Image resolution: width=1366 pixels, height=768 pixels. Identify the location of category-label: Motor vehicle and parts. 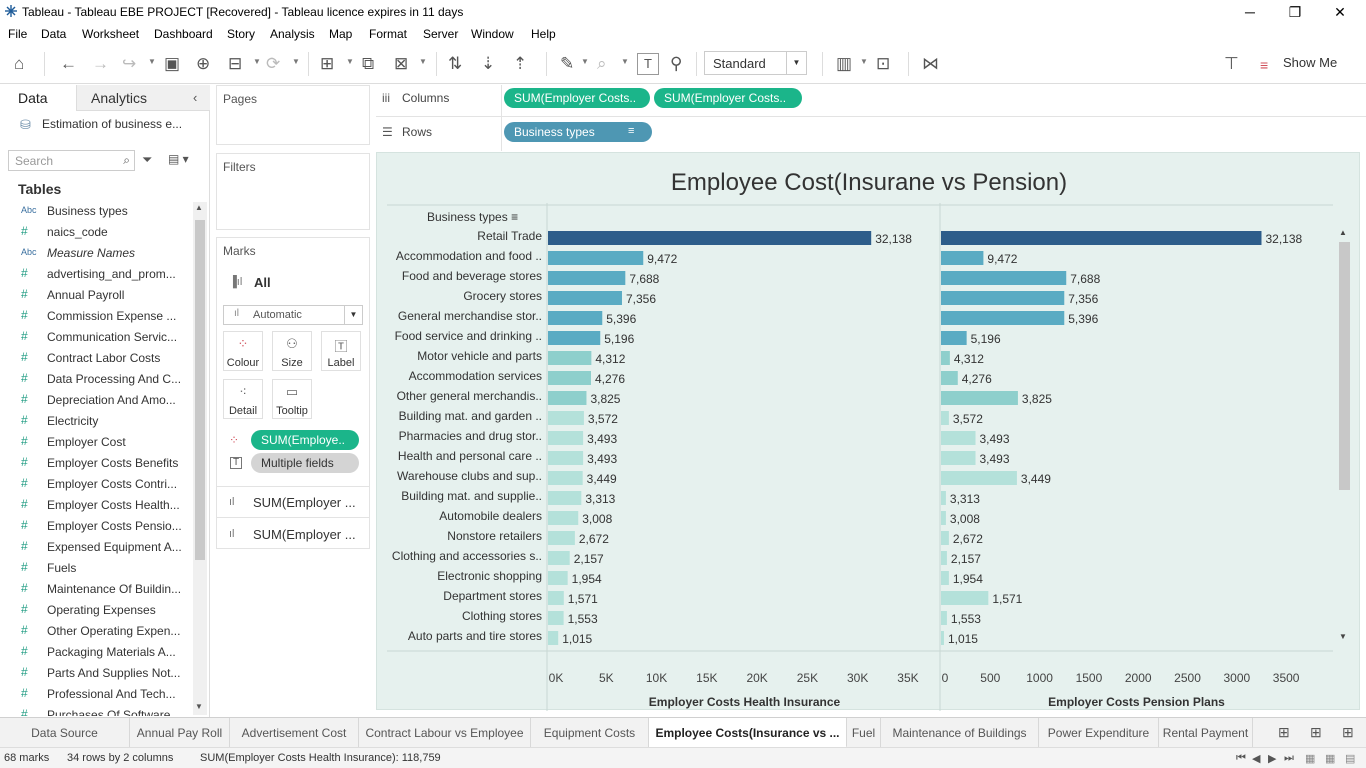
(479, 356).